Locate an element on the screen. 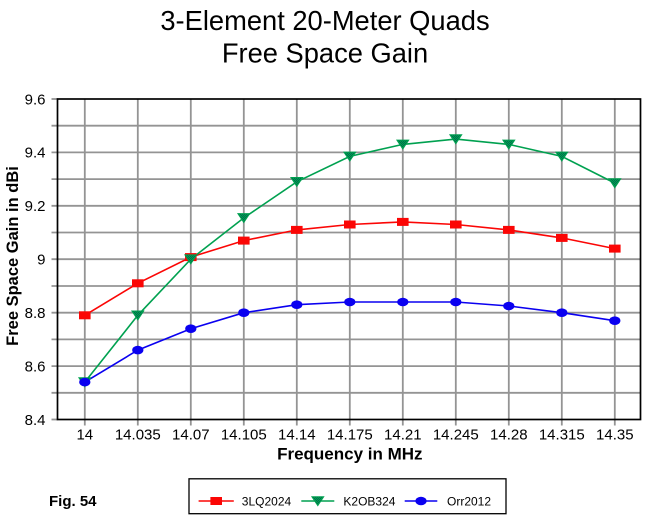 The height and width of the screenshot is (529, 646). svg-text: 14 is located at coordinates (84, 434).